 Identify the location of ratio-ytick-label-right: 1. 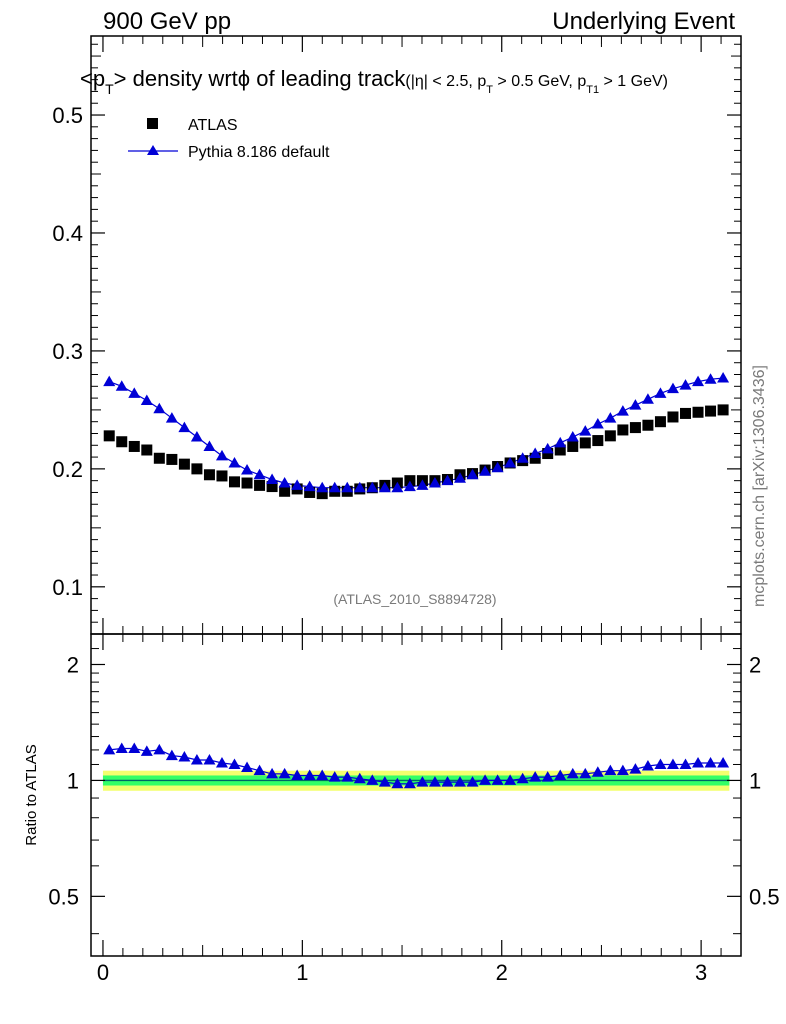
(755, 780).